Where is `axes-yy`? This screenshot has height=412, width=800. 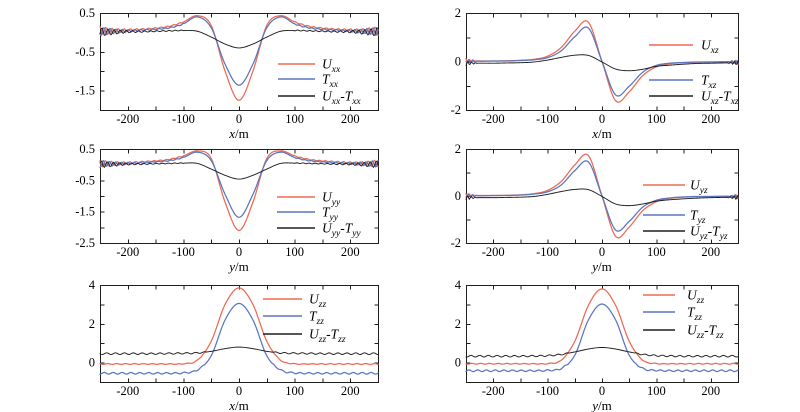
axes-yy is located at coordinates (239, 196).